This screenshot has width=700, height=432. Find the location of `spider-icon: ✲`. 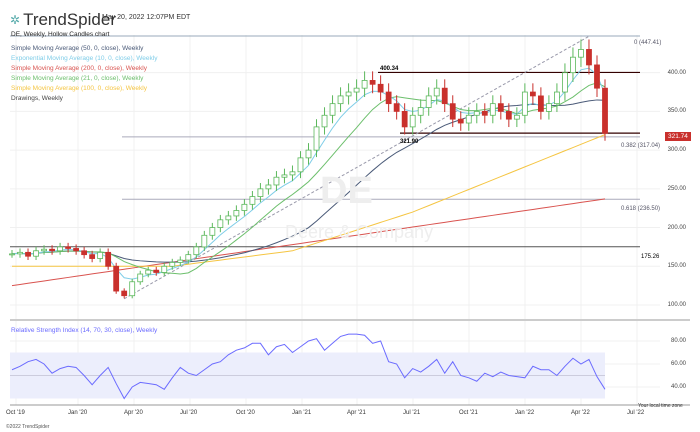

spider-icon: ✲ is located at coordinates (15, 20).